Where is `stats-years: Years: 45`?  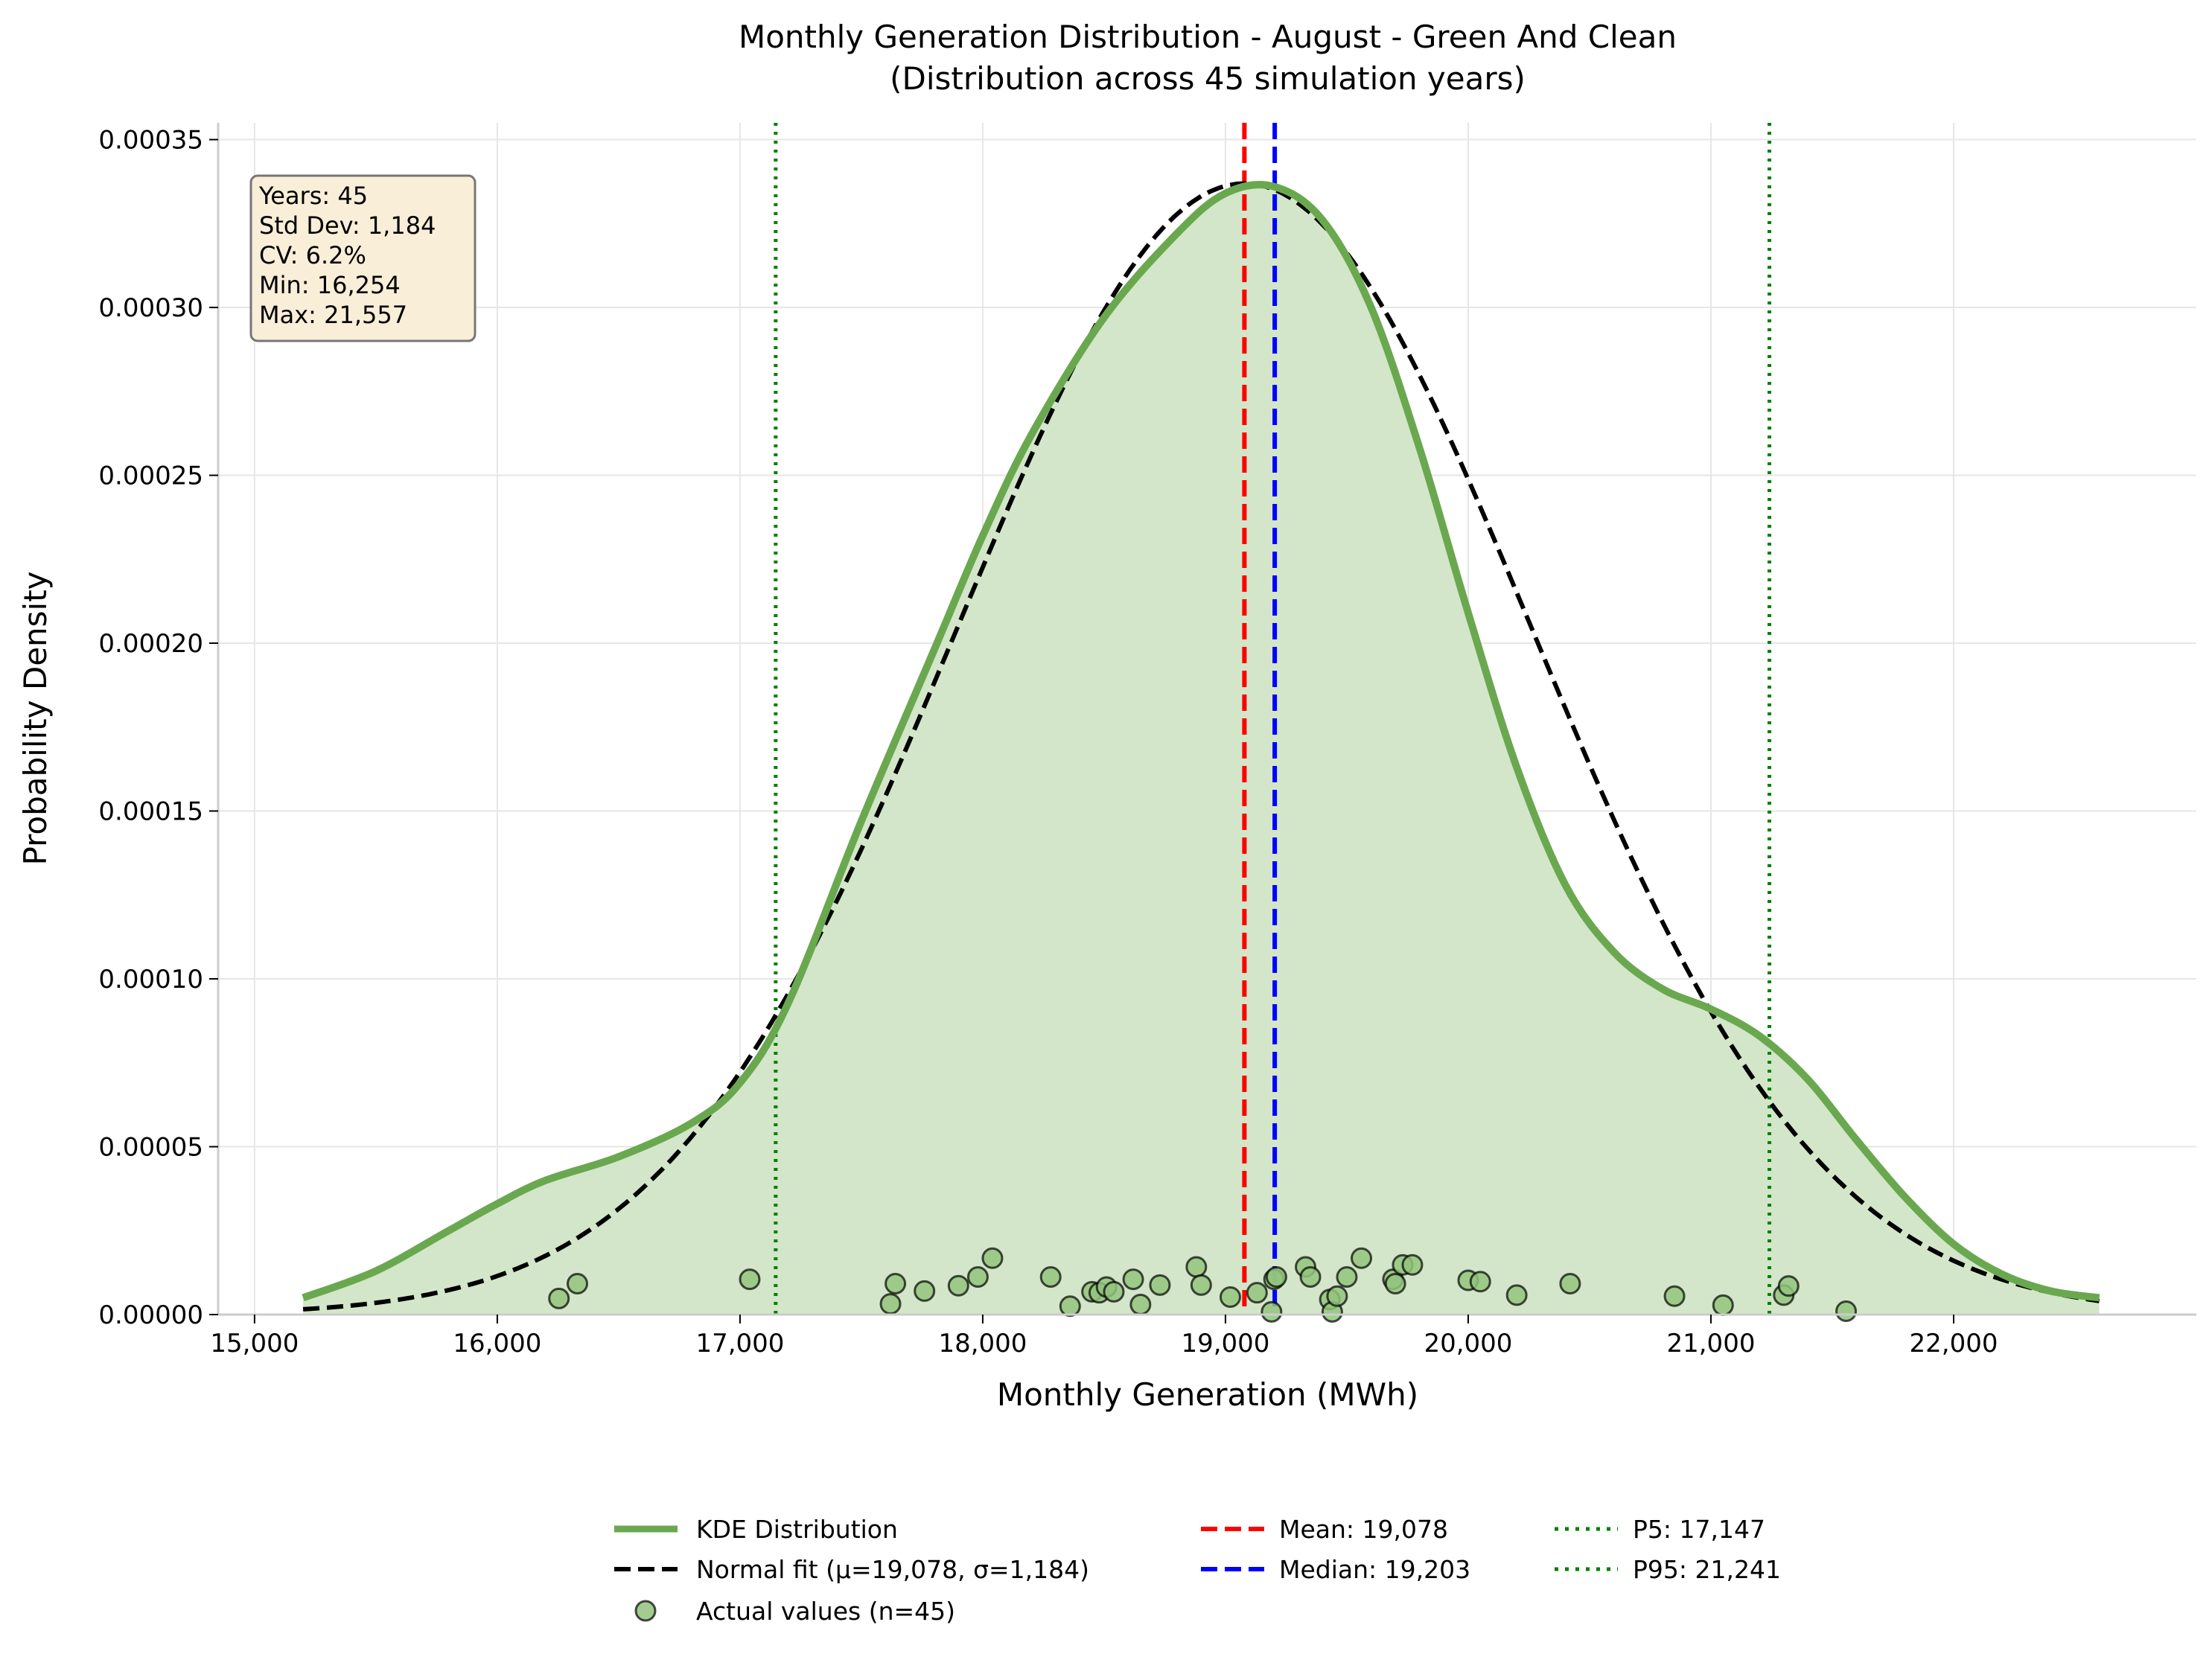 stats-years: Years: 45 is located at coordinates (313, 196).